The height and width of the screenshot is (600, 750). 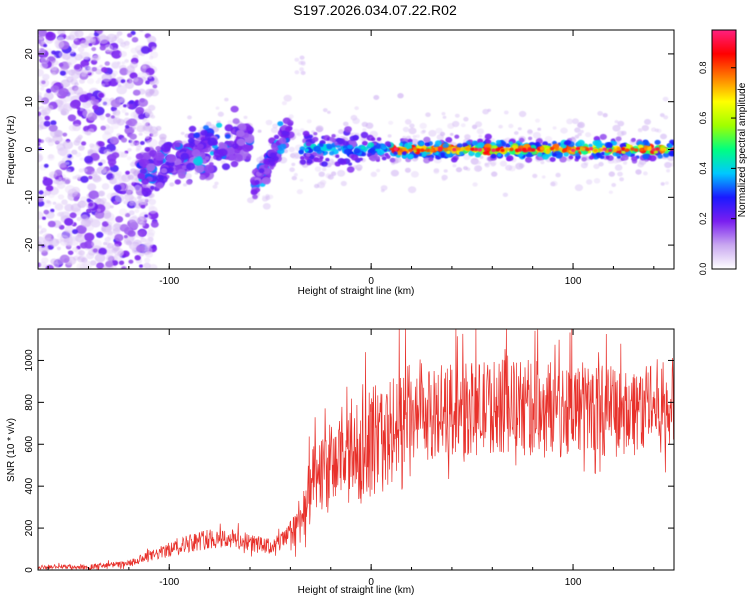 I want to click on snr-y-tick-label: 200, so click(x=29, y=527).